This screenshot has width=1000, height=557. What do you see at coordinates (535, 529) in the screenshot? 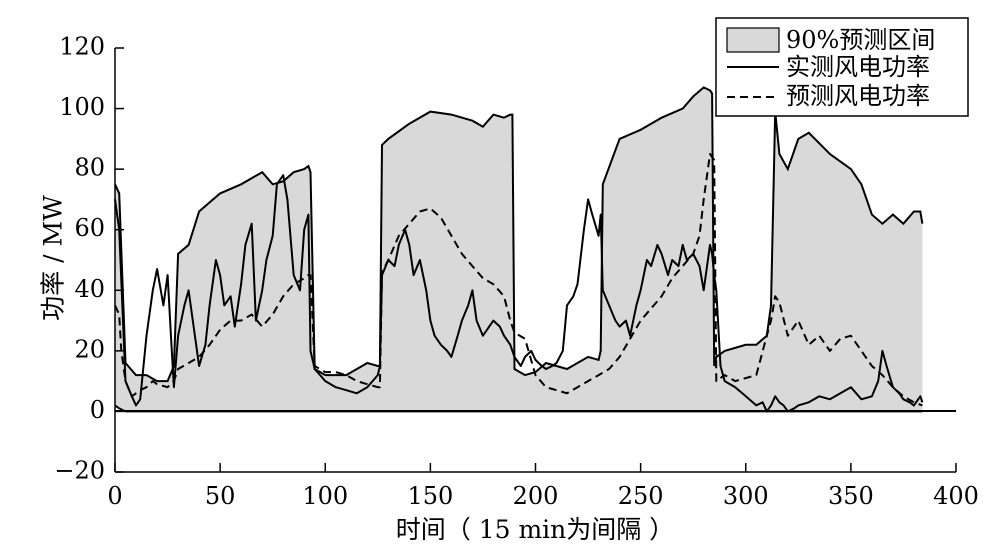
I see `x-axis-label: 时间（ 15 min为间隔 ）` at bounding box center [535, 529].